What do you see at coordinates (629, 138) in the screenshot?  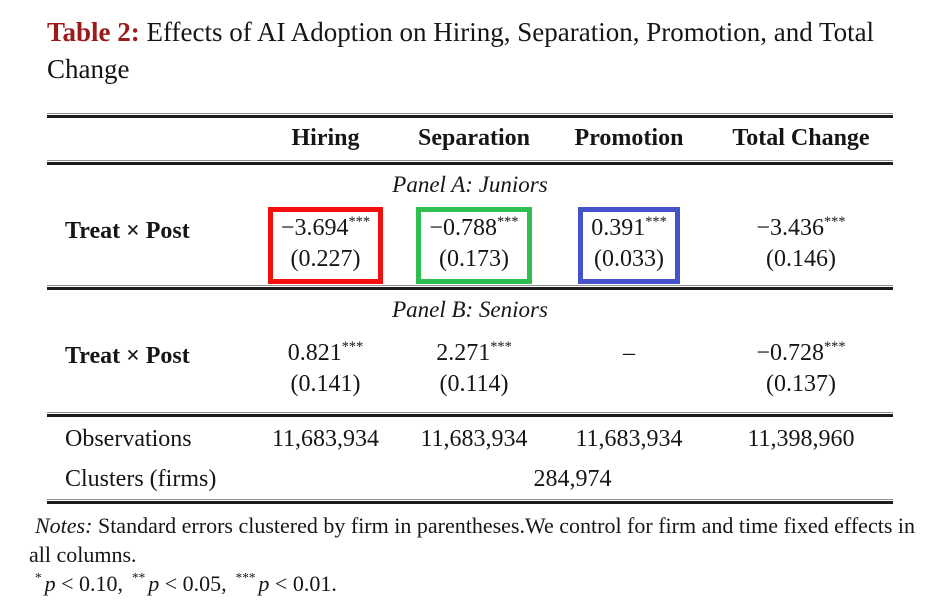 I see `column-header-promotion: Promotion` at bounding box center [629, 138].